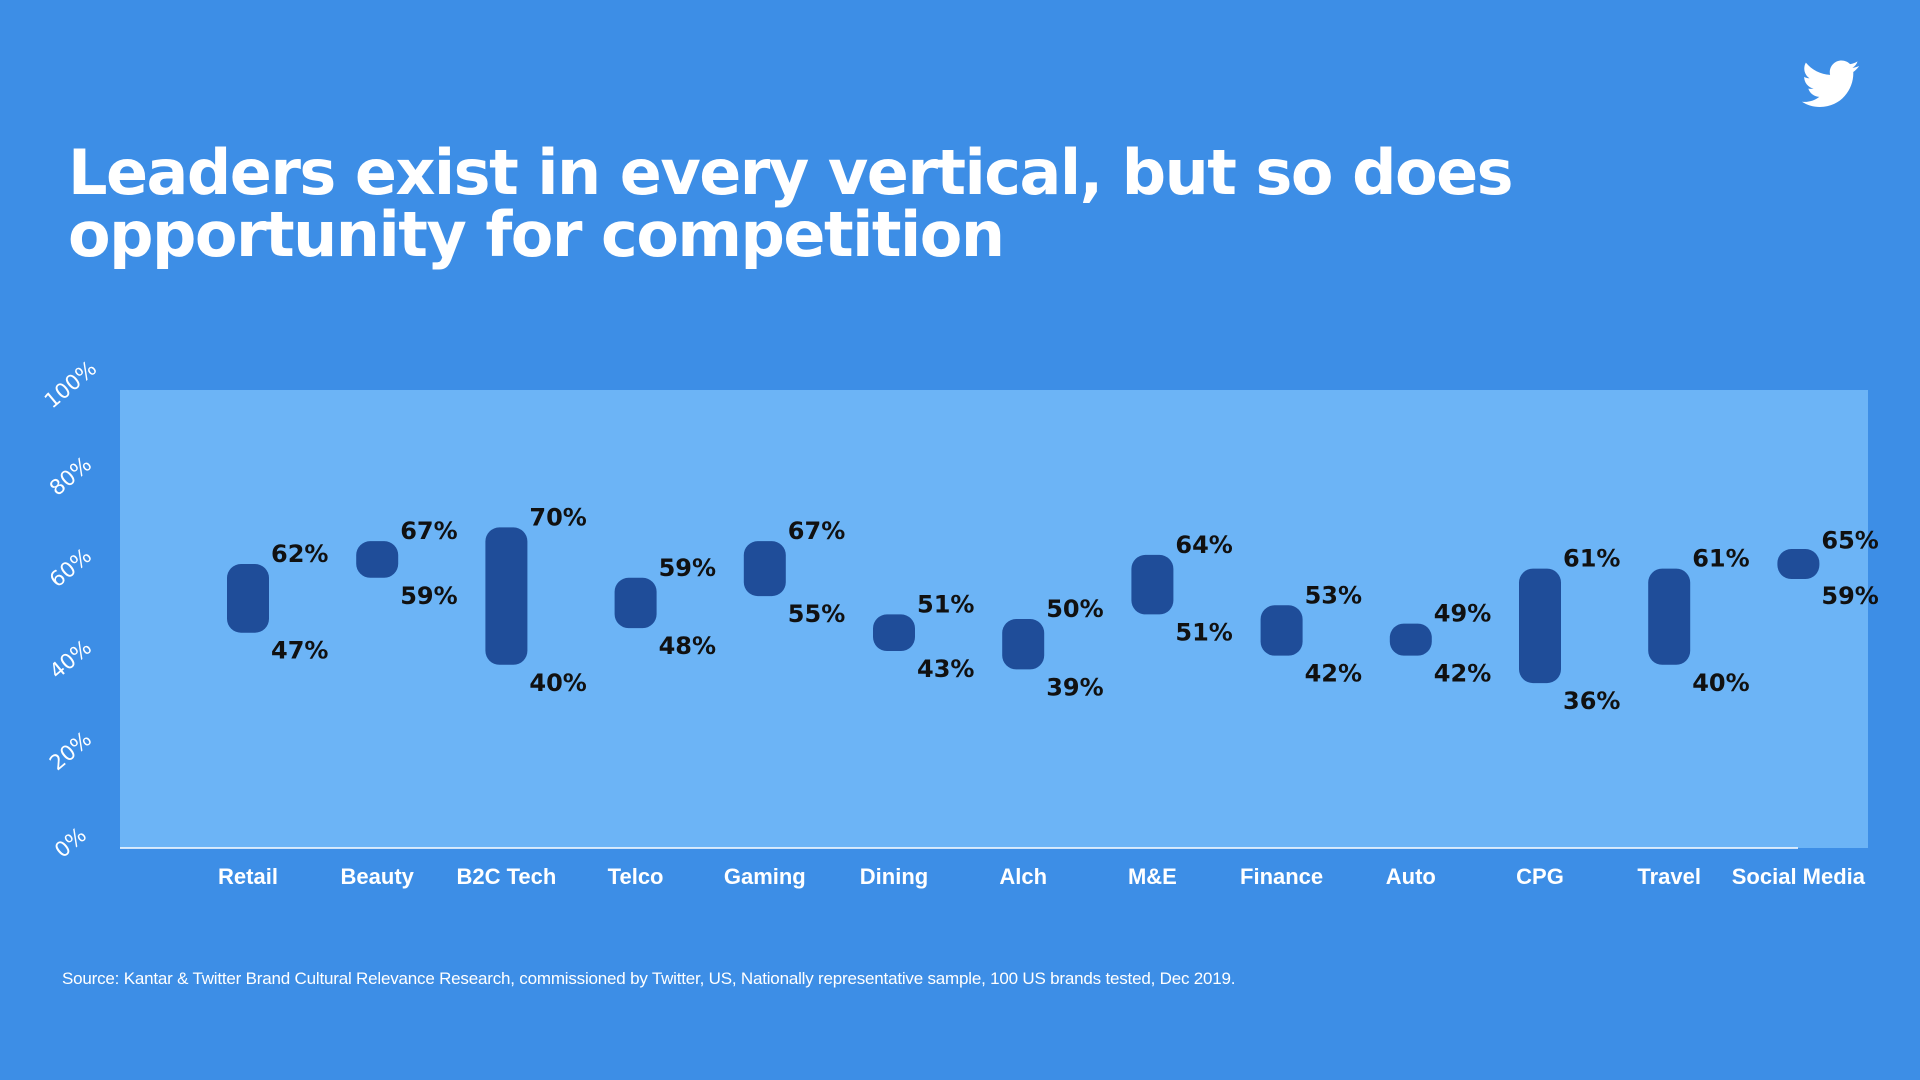 The height and width of the screenshot is (1080, 1920). What do you see at coordinates (506, 876) in the screenshot?
I see `category-label: B2C Tech` at bounding box center [506, 876].